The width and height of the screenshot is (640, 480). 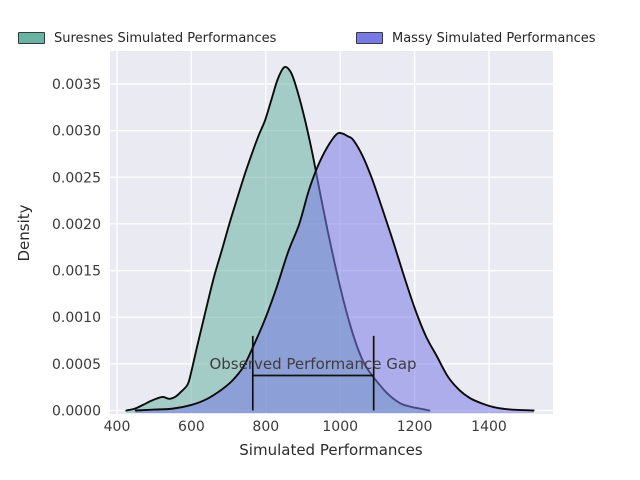 I want to click on y-tick-label-0.0000: 0.0000, so click(x=76, y=412).